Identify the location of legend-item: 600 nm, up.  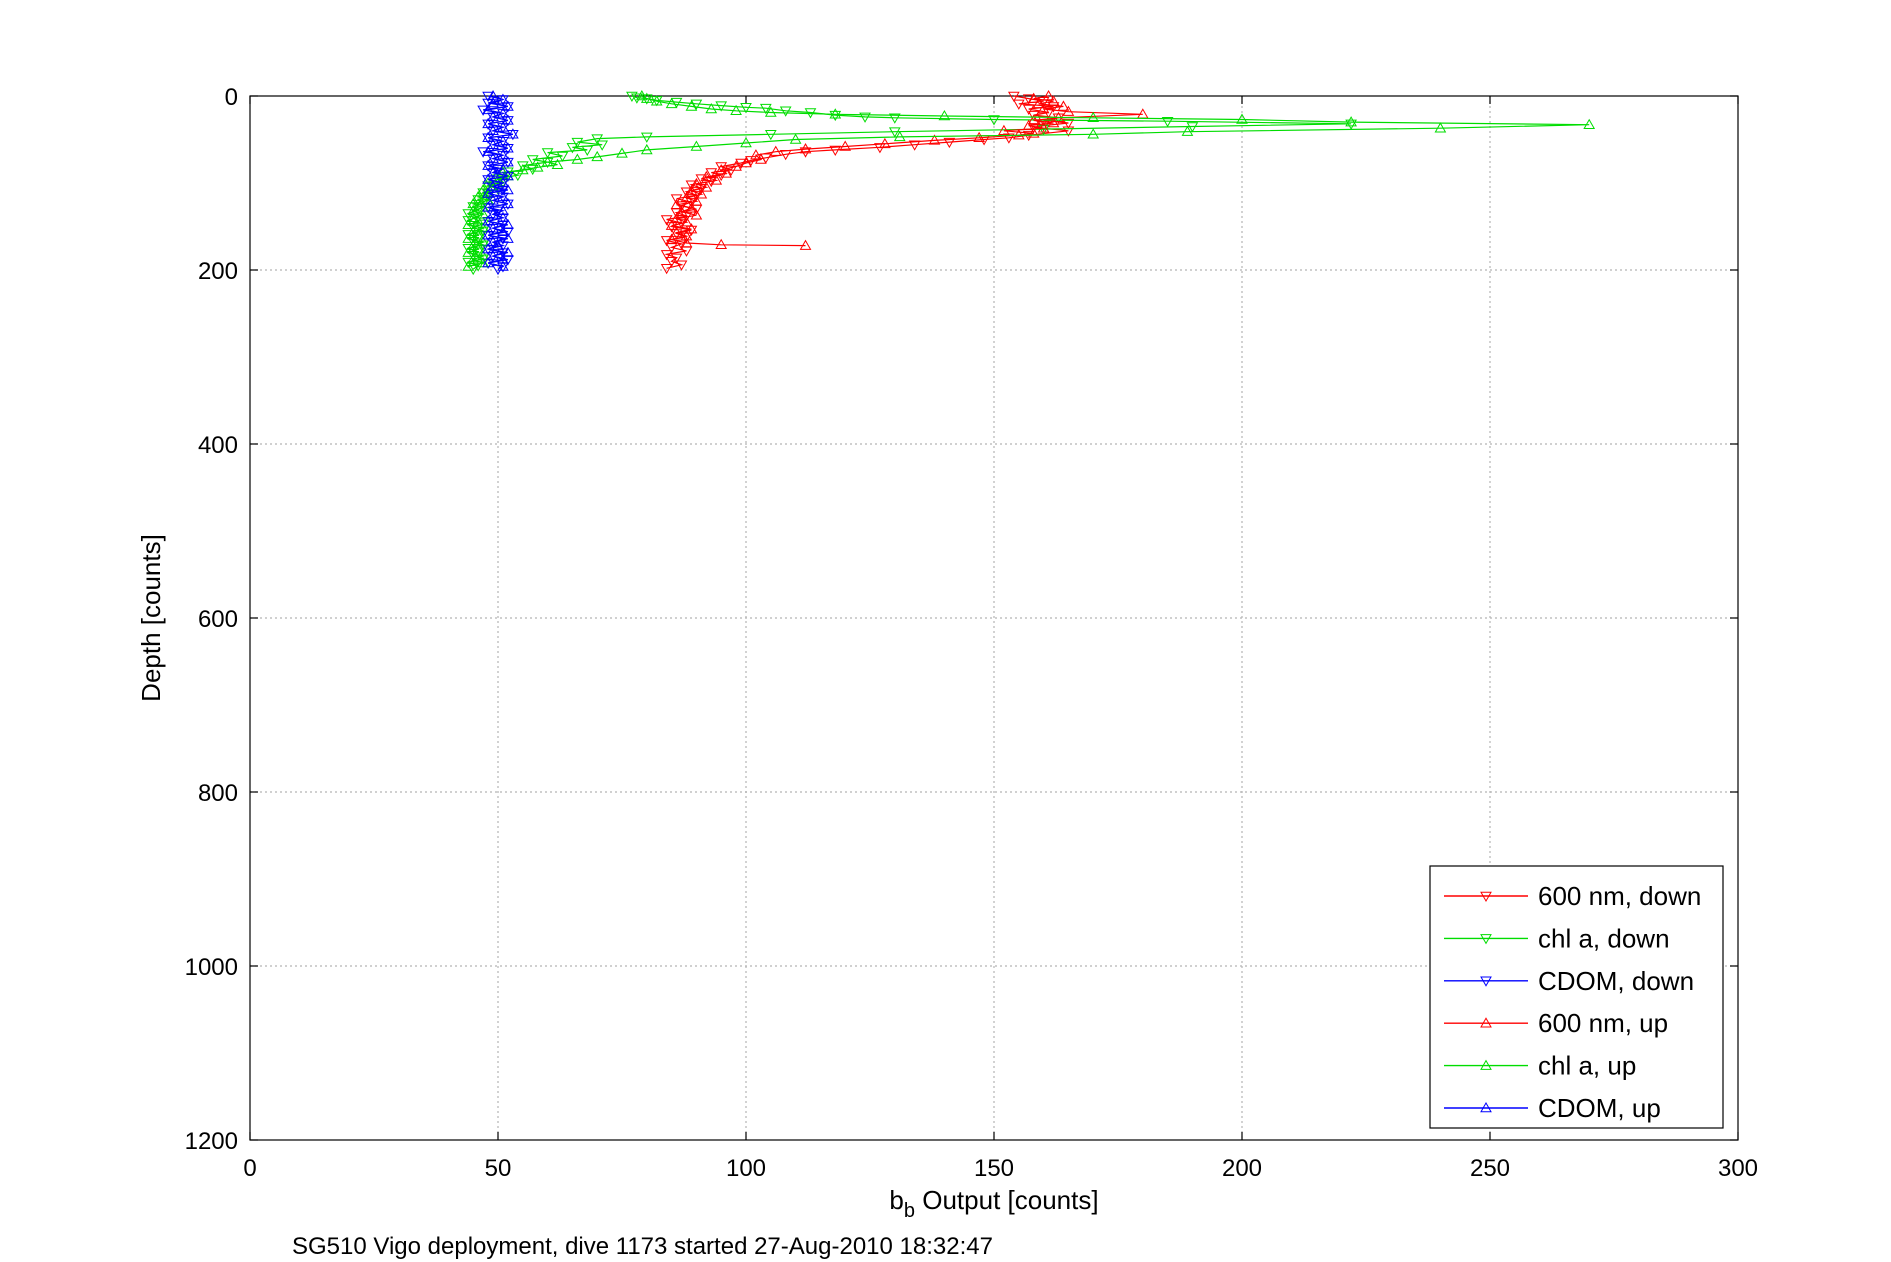
(1556, 1023).